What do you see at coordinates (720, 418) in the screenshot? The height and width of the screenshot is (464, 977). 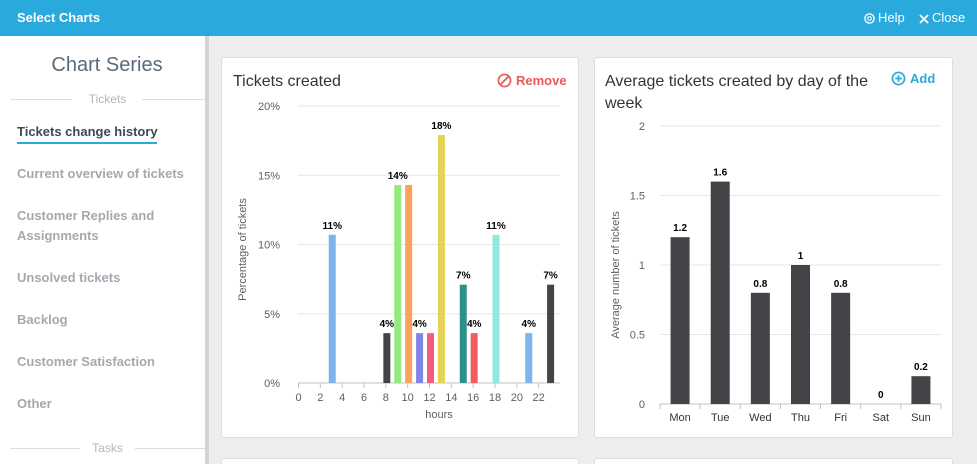 I see `x-tick-label: Tue` at bounding box center [720, 418].